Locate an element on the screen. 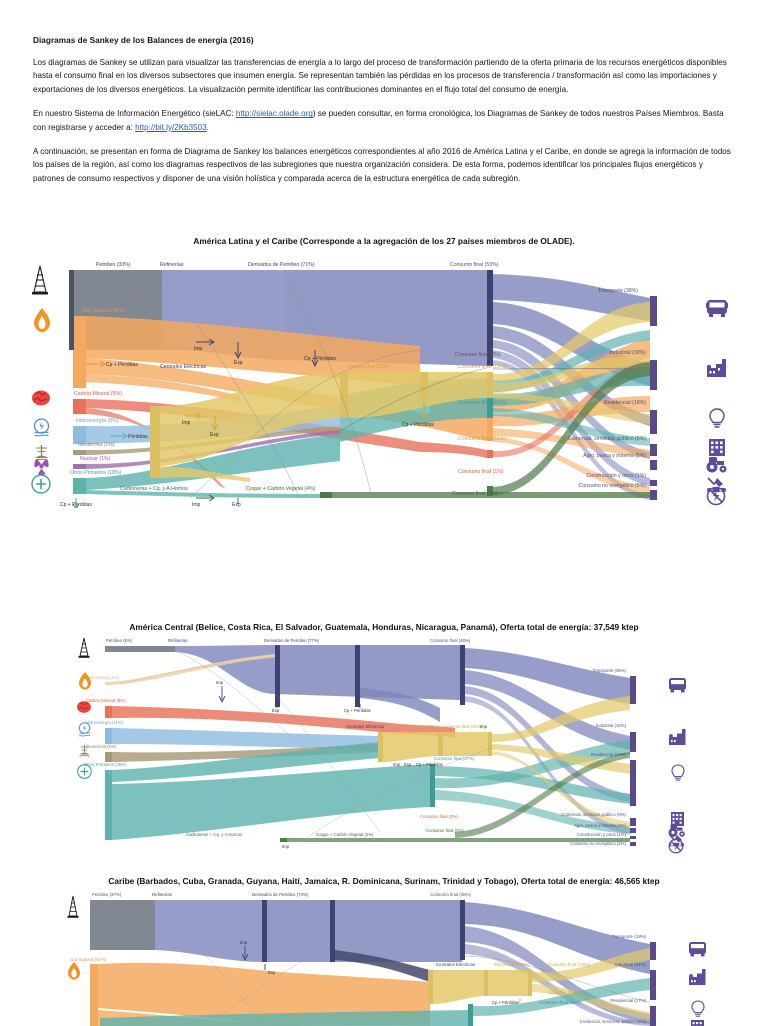 The width and height of the screenshot is (768, 1026). chart3-consumption-label-1: Consumo final (13%) is located at coordinates (569, 964).